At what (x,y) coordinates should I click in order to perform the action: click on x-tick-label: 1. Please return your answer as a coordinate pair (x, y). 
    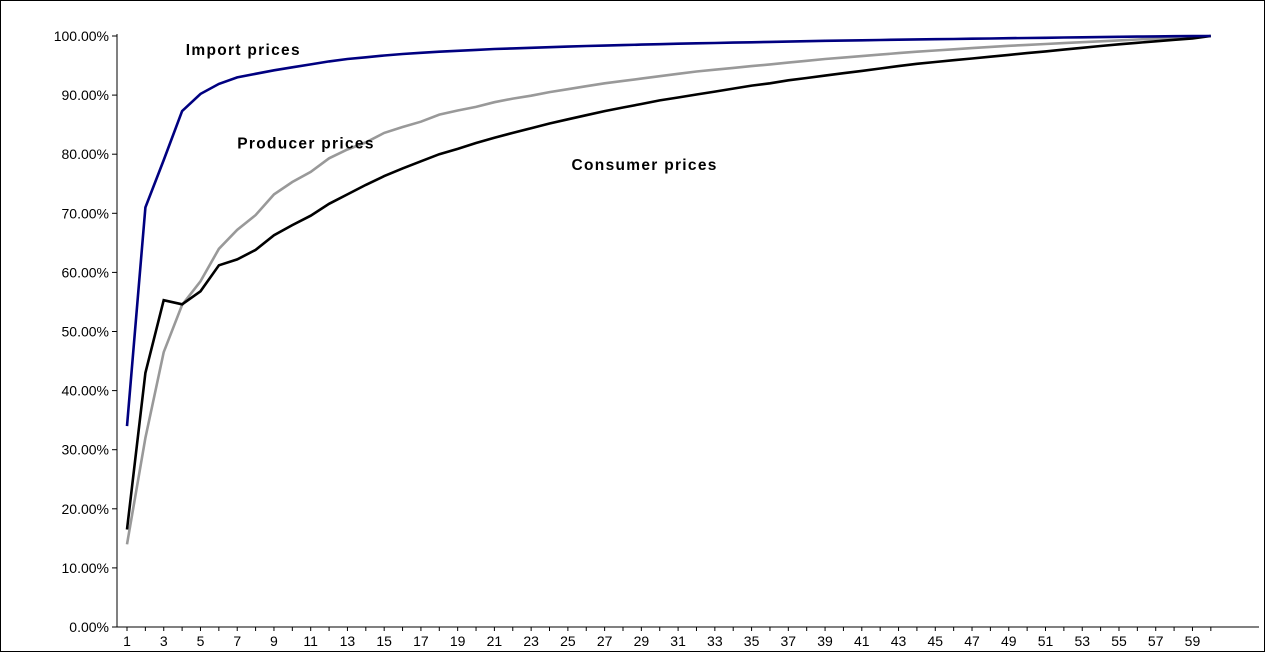
    Looking at the image, I should click on (127, 641).